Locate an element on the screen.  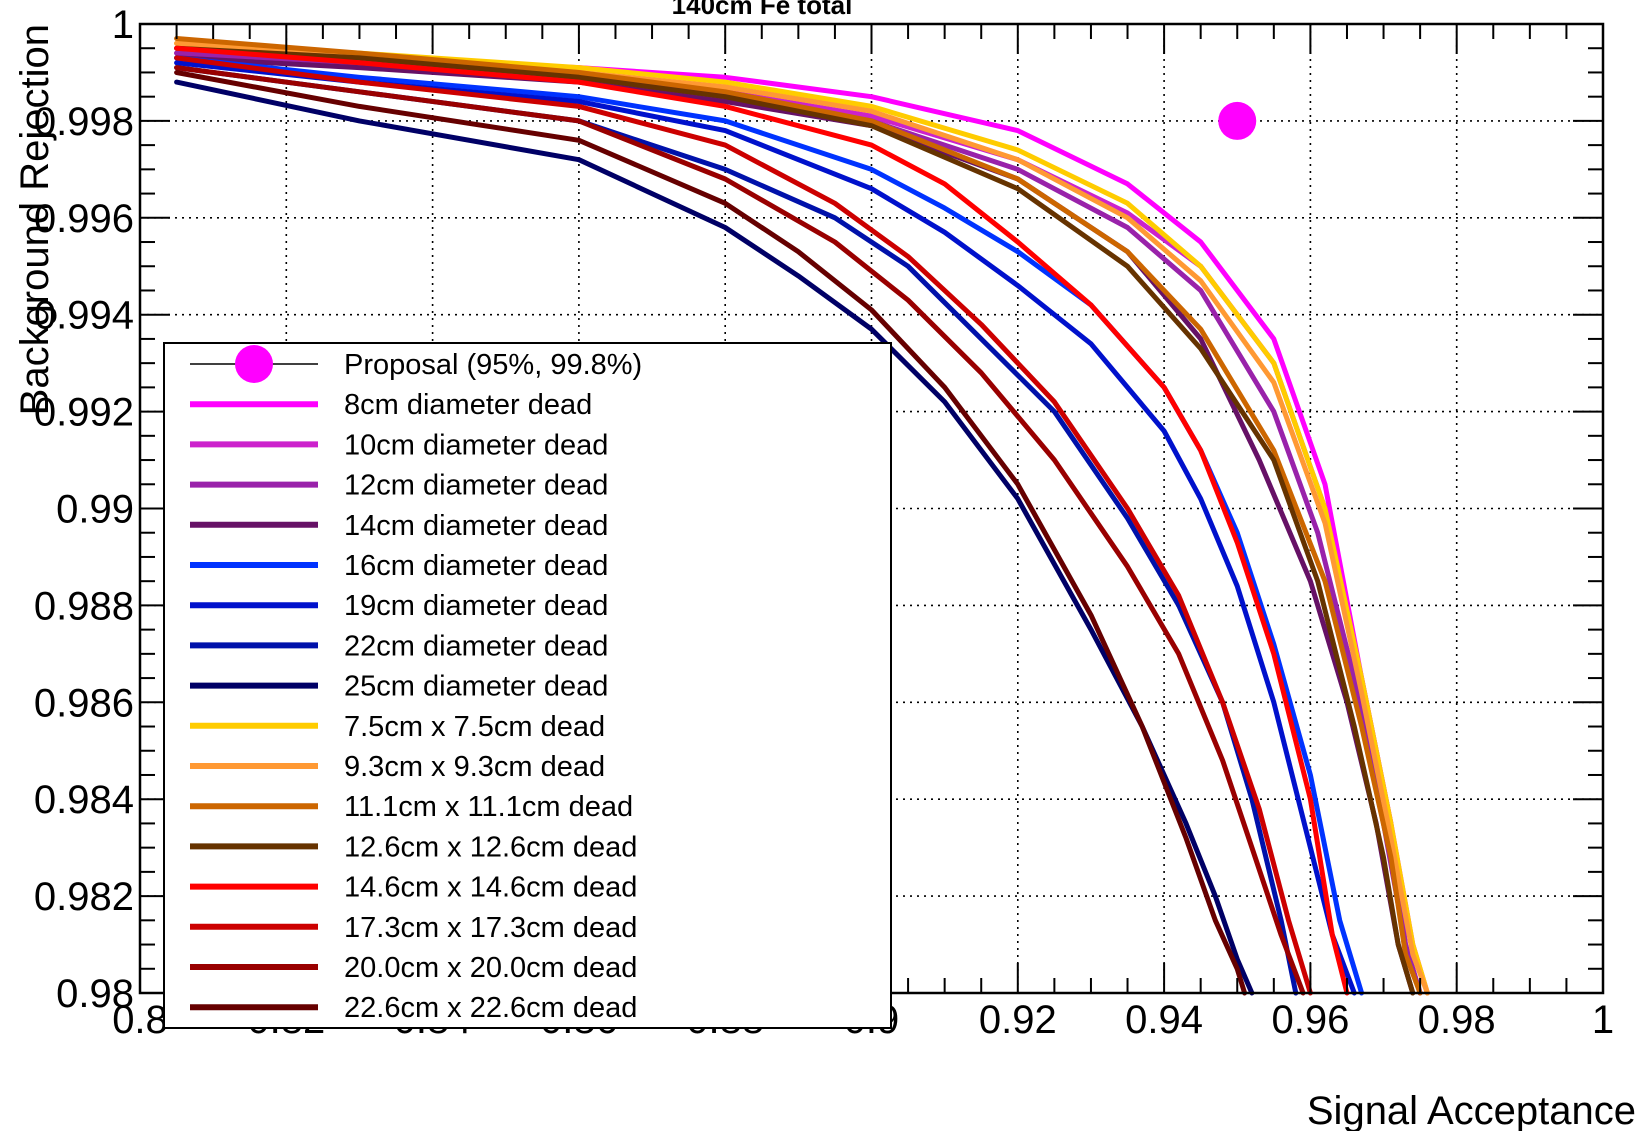
legend-label: 16cm diameter dead is located at coordinates (476, 566).